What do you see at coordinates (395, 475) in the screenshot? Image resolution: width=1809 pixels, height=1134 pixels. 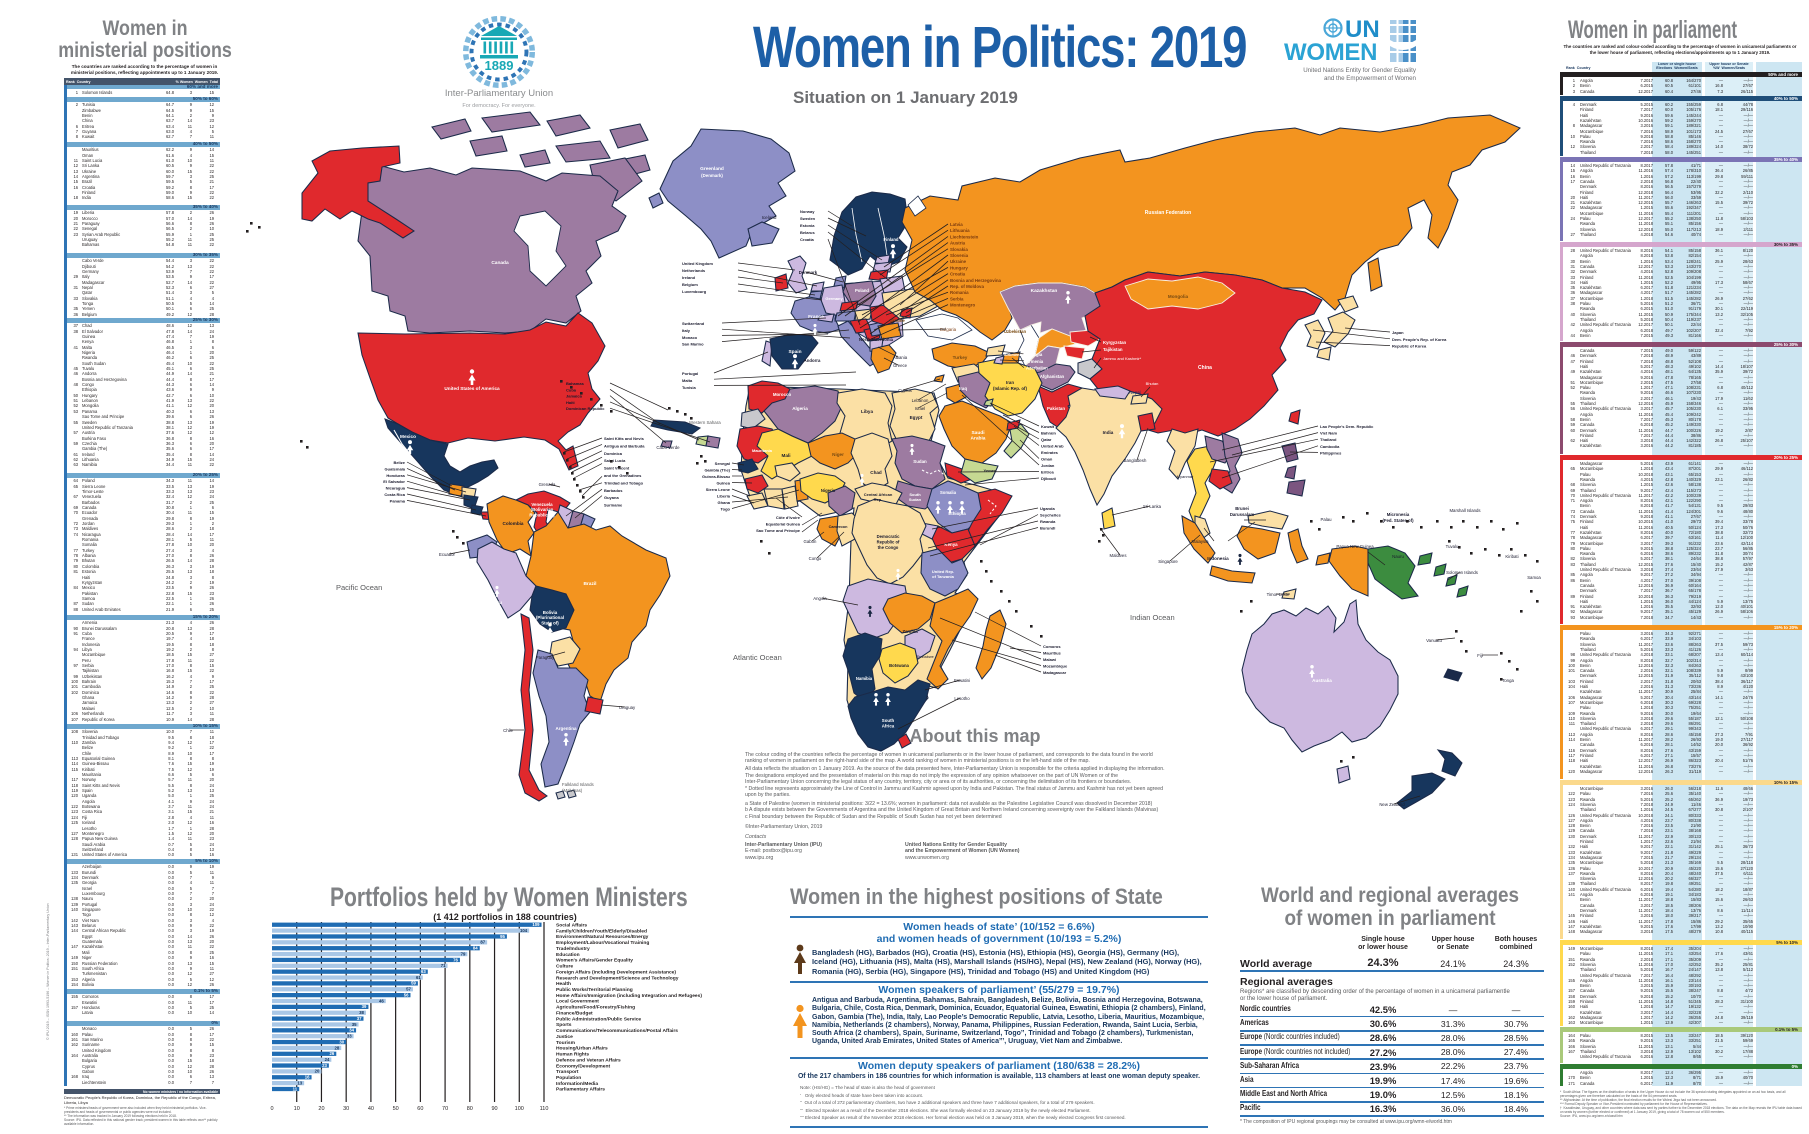 I see `svg-text: Honduras` at bounding box center [395, 475].